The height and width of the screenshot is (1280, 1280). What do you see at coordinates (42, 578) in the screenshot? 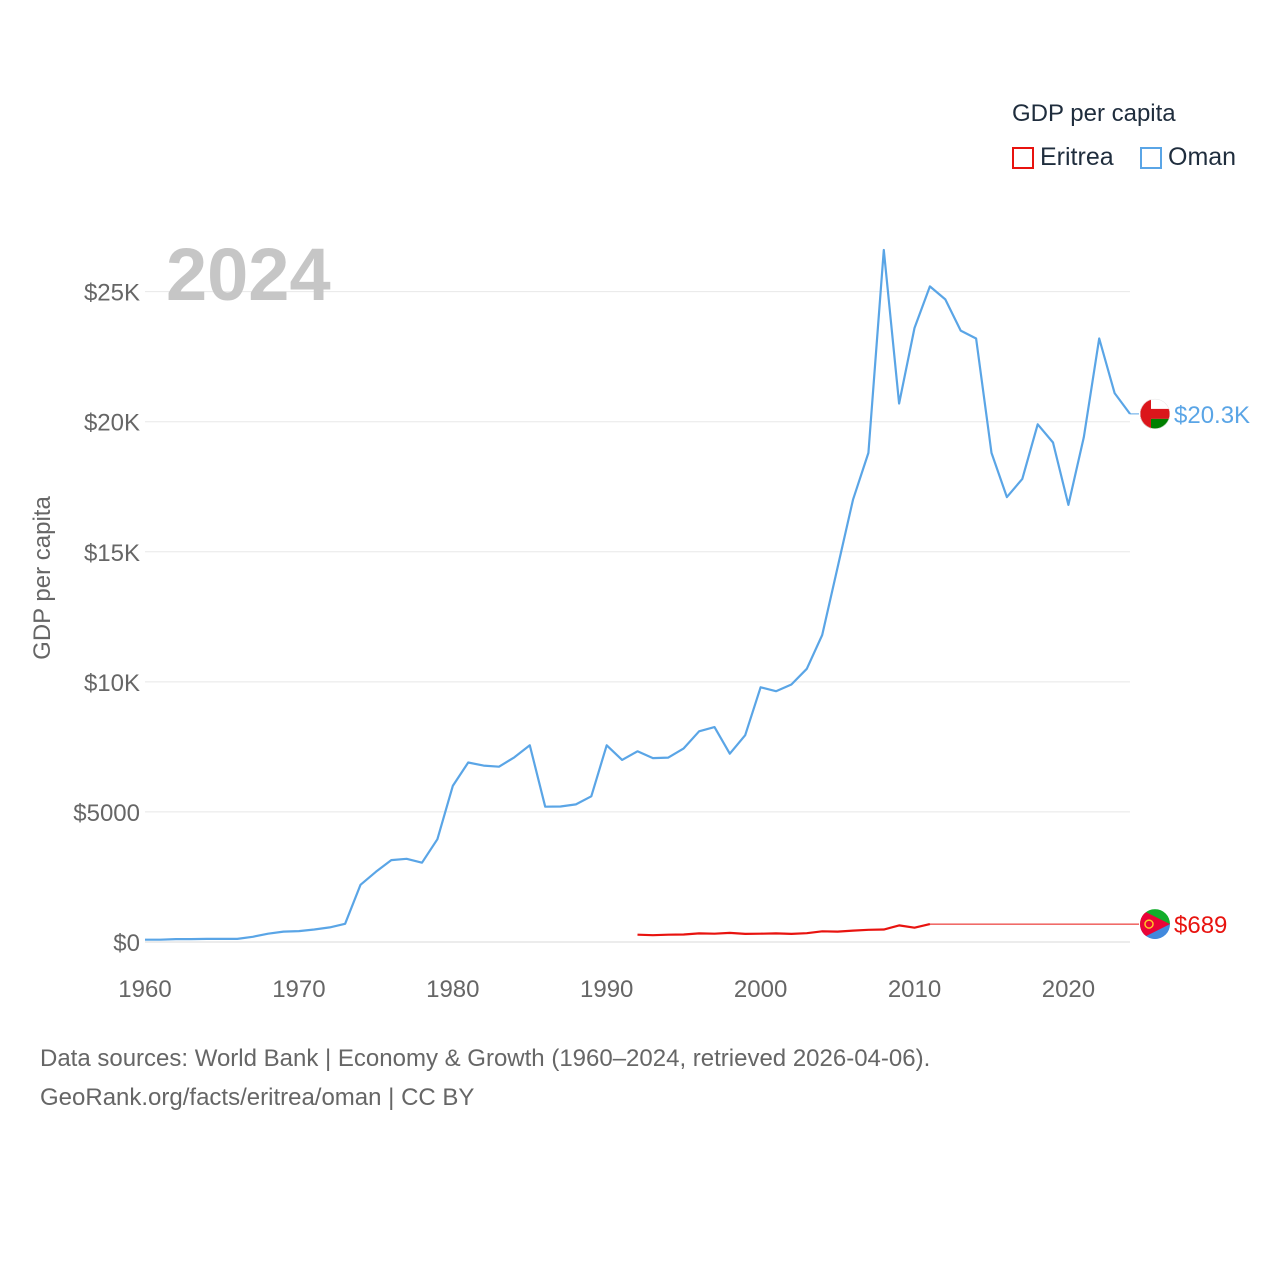
I see `y-axis-label: GDP per capita` at bounding box center [42, 578].